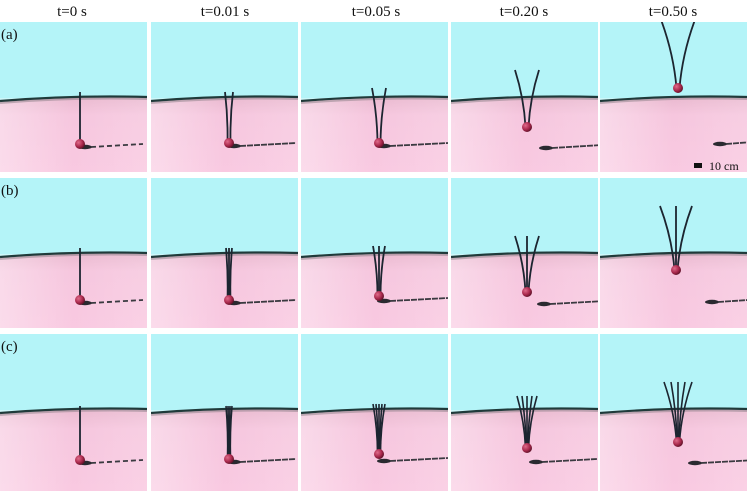 The image size is (747, 491). Describe the element at coordinates (524, 12) in the screenshot. I see `column-header: t=0.20 s` at that location.